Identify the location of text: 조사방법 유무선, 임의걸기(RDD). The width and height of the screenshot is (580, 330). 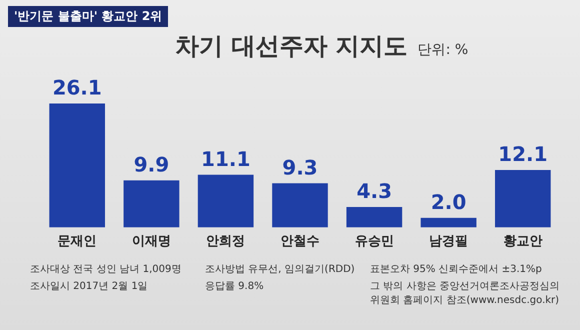
(280, 269).